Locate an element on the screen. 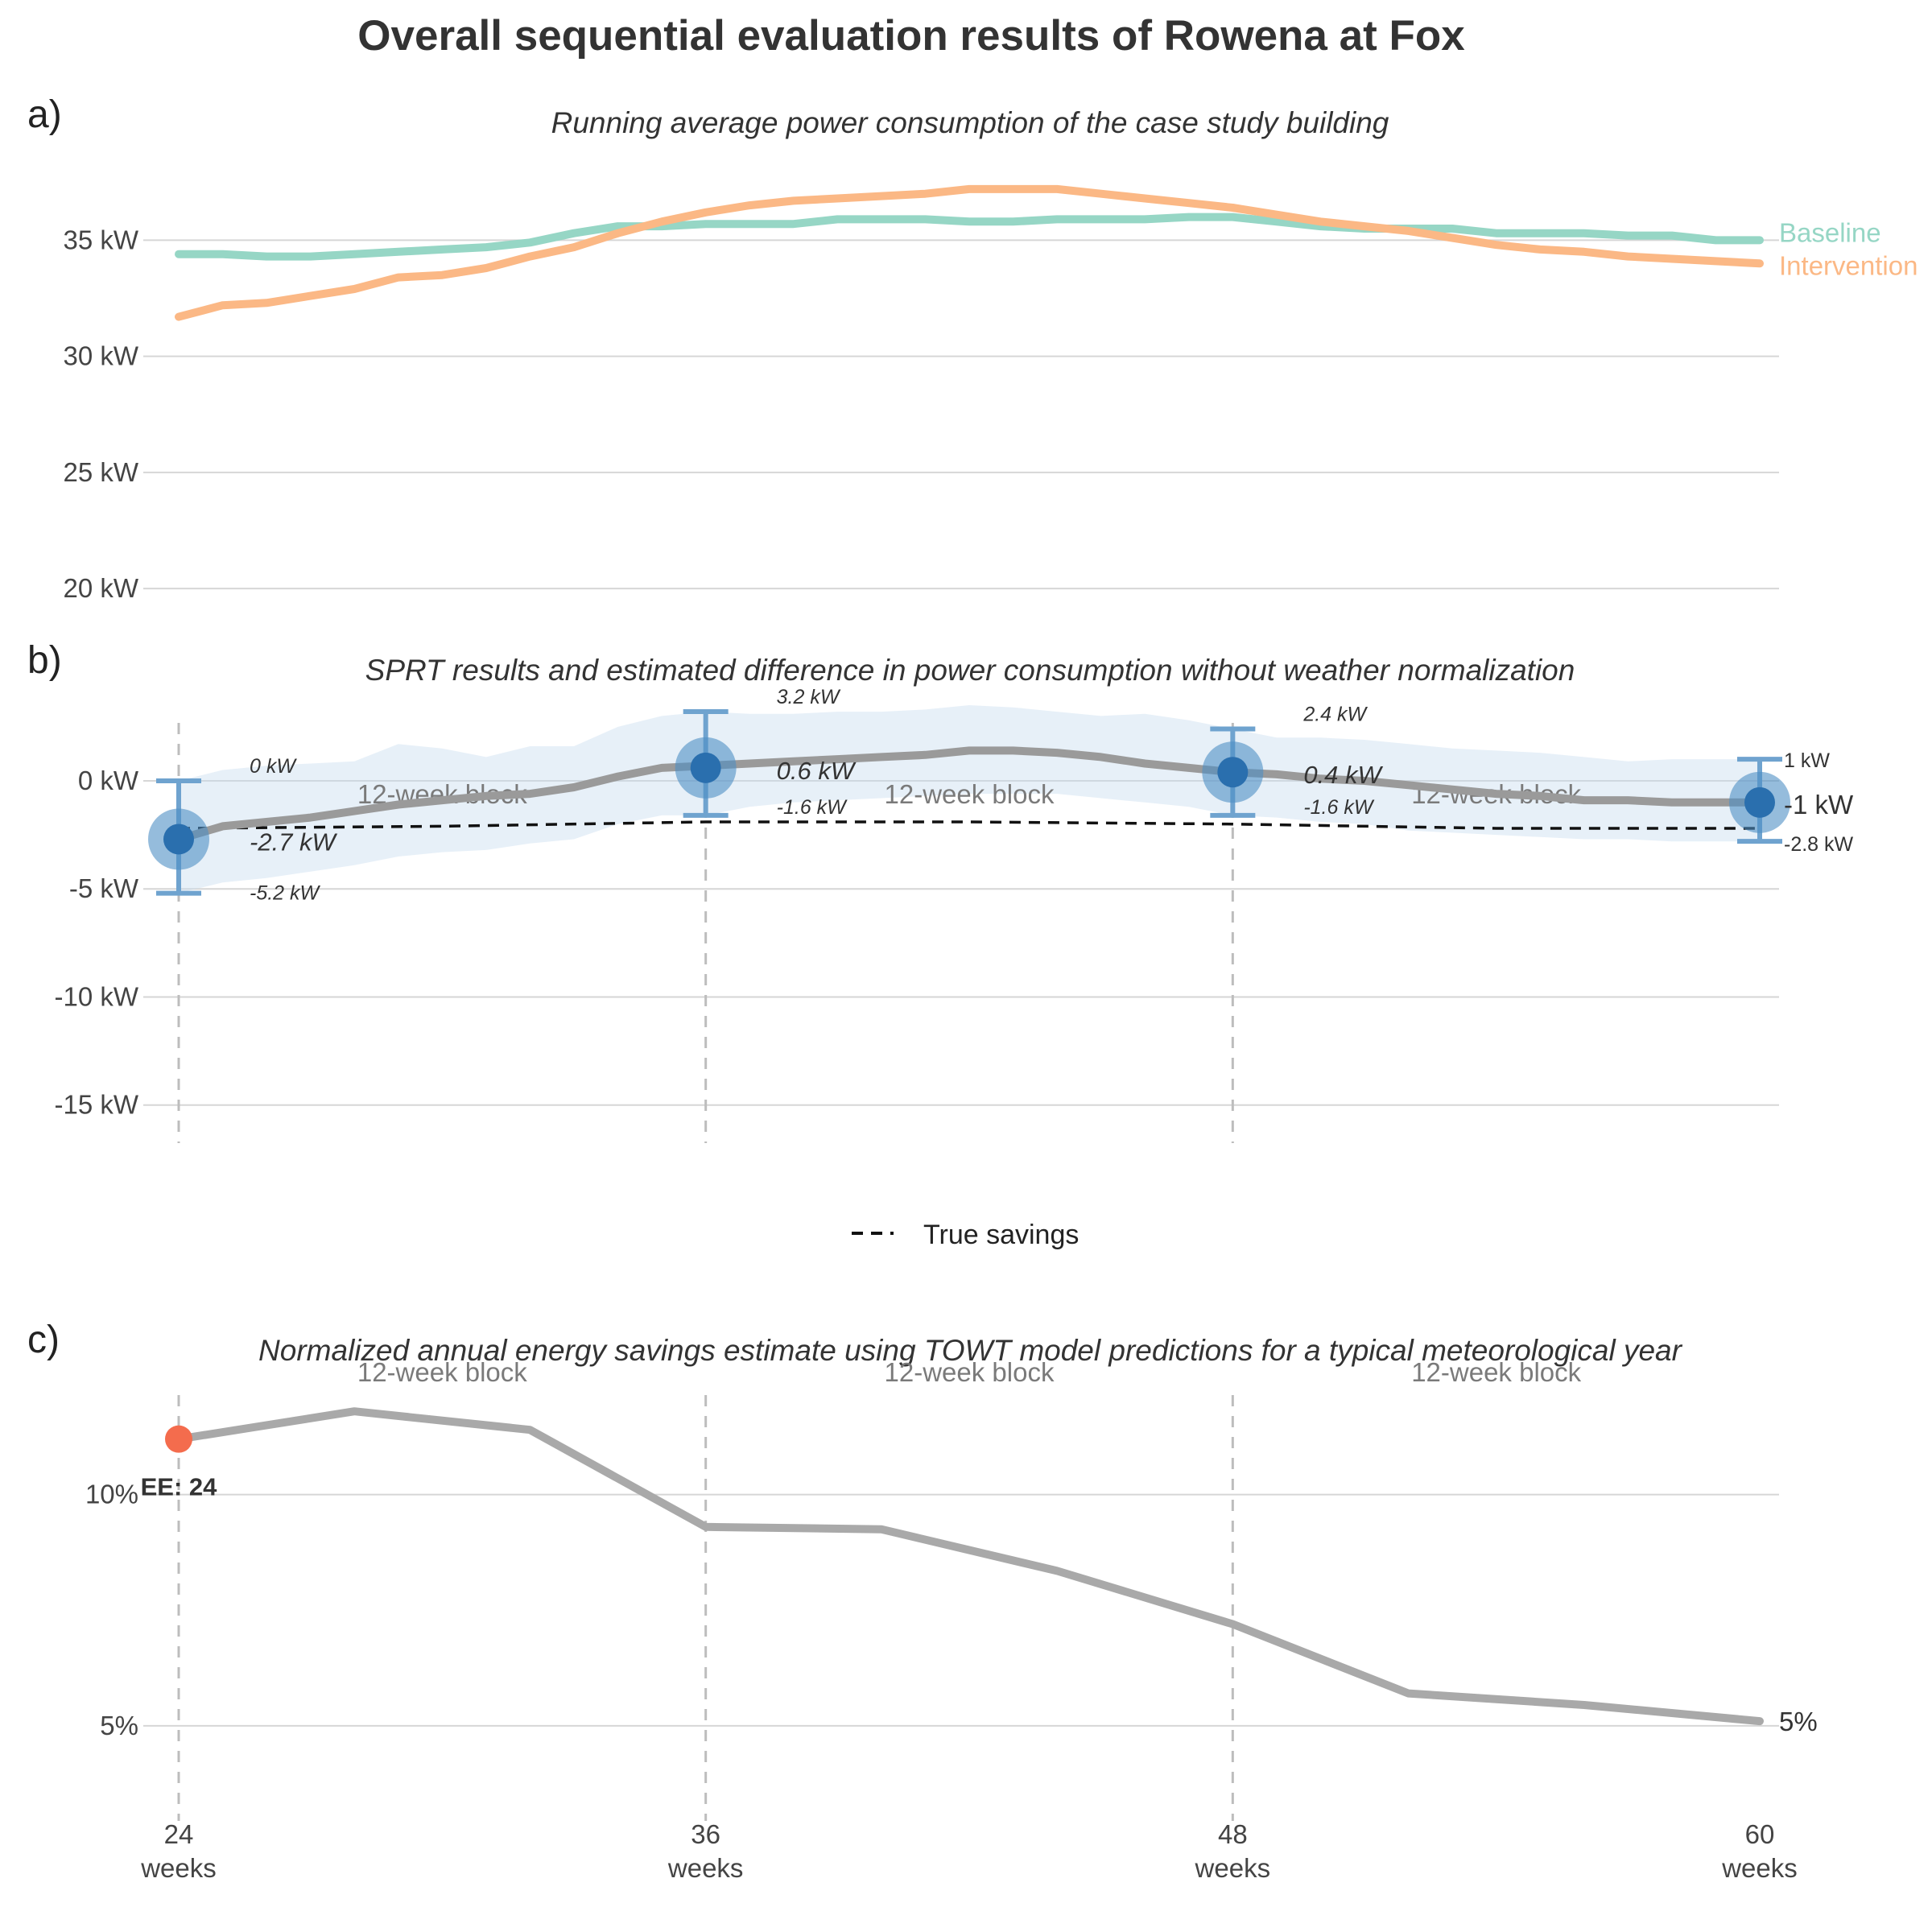 This screenshot has width=1932, height=1932. panel-b-yticks: -15 kW -10 kW -5 kW 0 kW is located at coordinates (96, 943).